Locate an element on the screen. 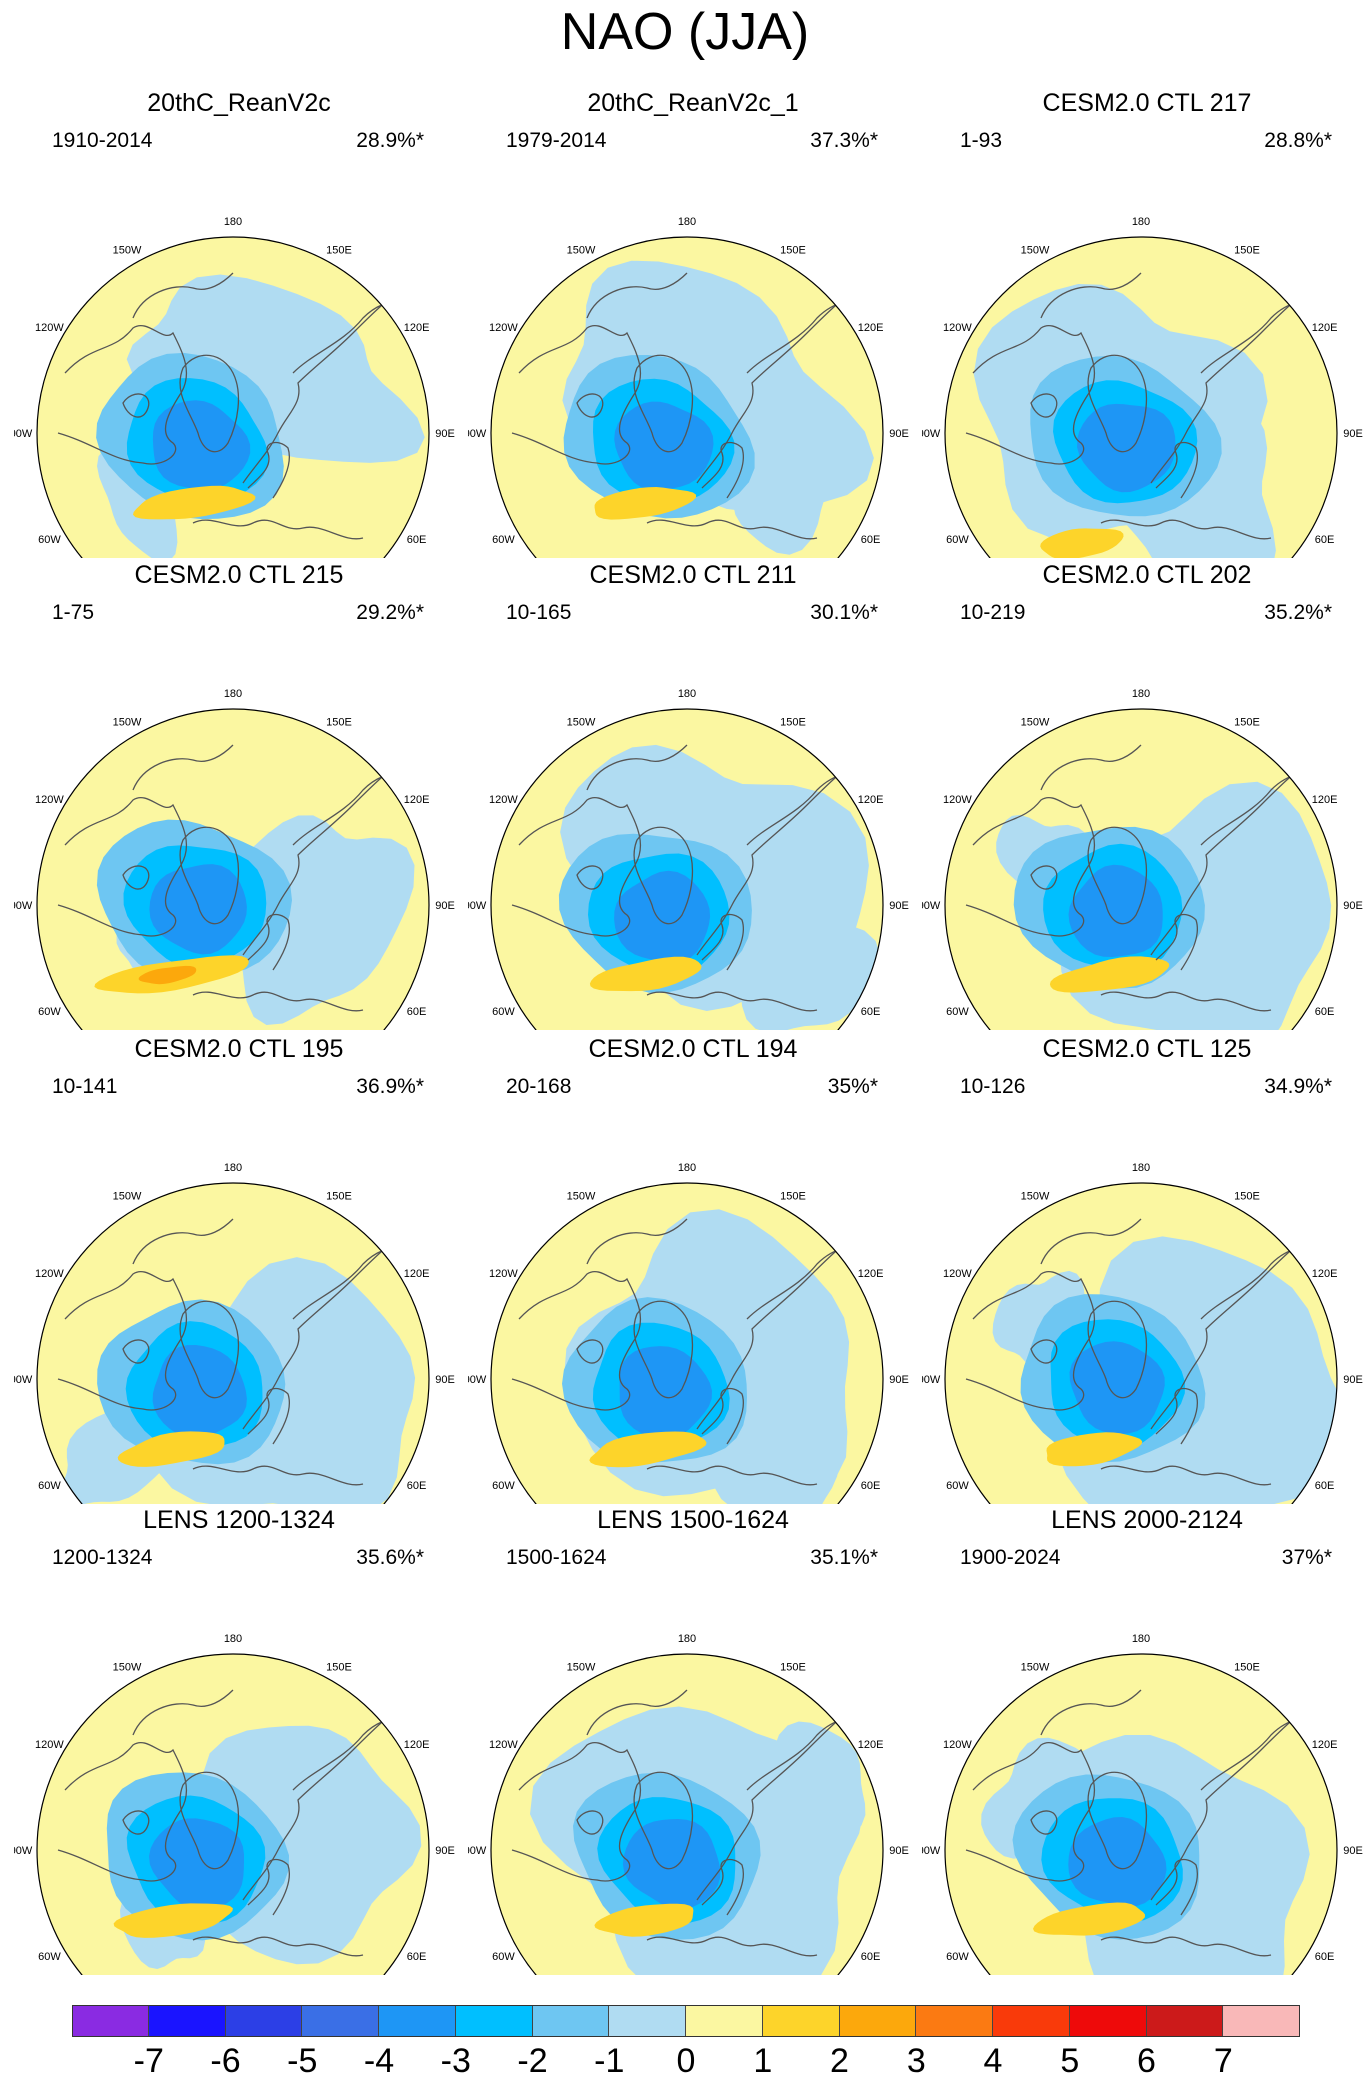  colorbar: -7 -6 -5 -4 -3 -2 -1 0 1 2 3 4 5 6 7 is located at coordinates (686, 2042).